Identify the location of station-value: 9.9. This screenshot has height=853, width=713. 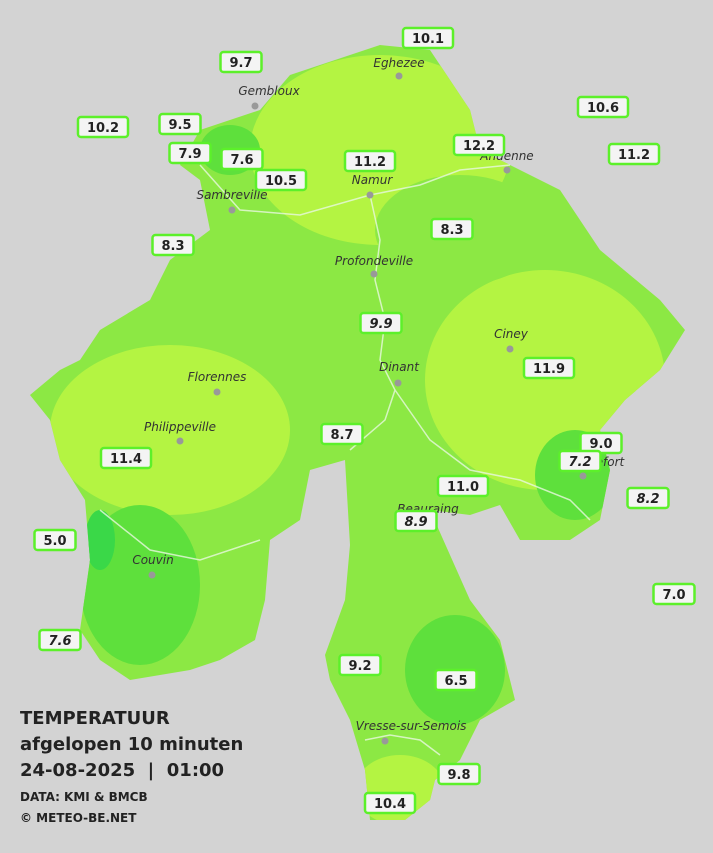
(380, 324).